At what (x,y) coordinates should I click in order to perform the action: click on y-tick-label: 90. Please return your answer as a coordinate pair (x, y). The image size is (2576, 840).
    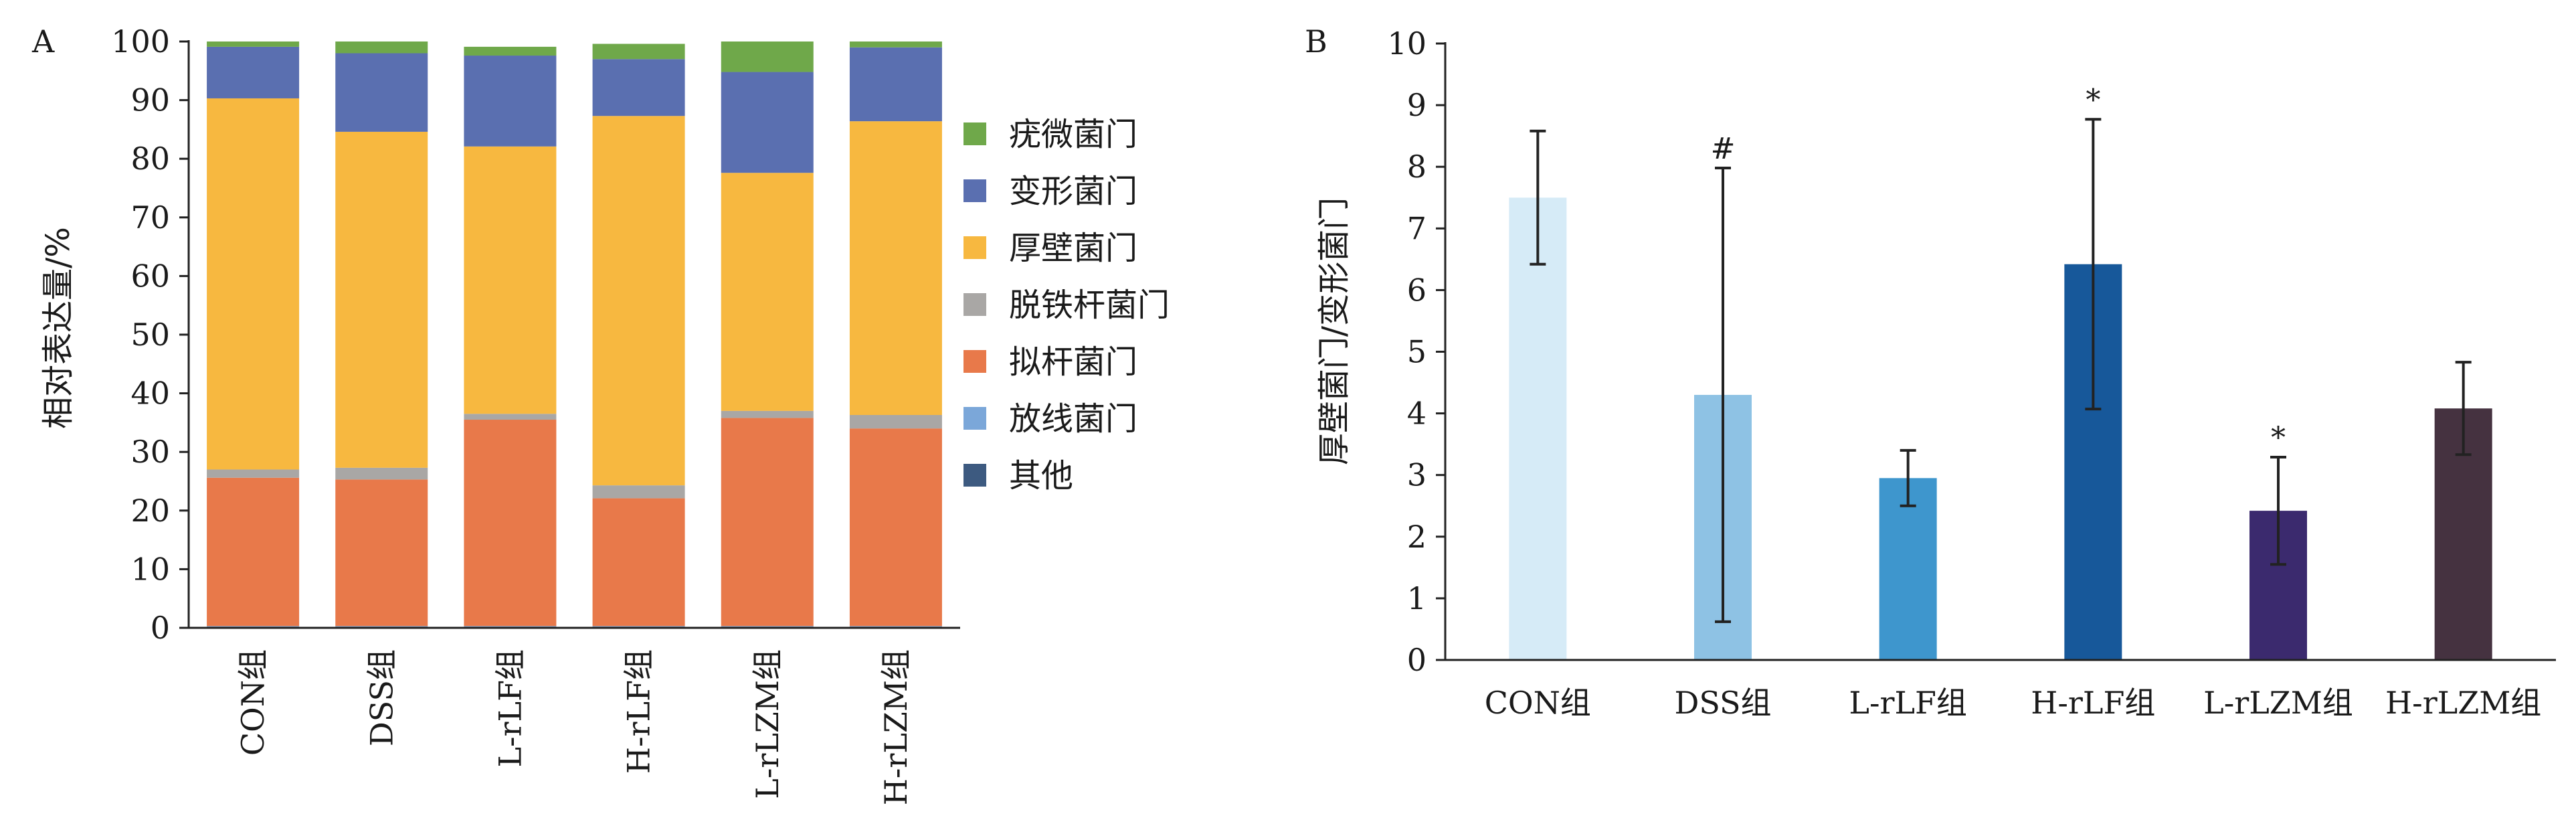
    Looking at the image, I should click on (150, 100).